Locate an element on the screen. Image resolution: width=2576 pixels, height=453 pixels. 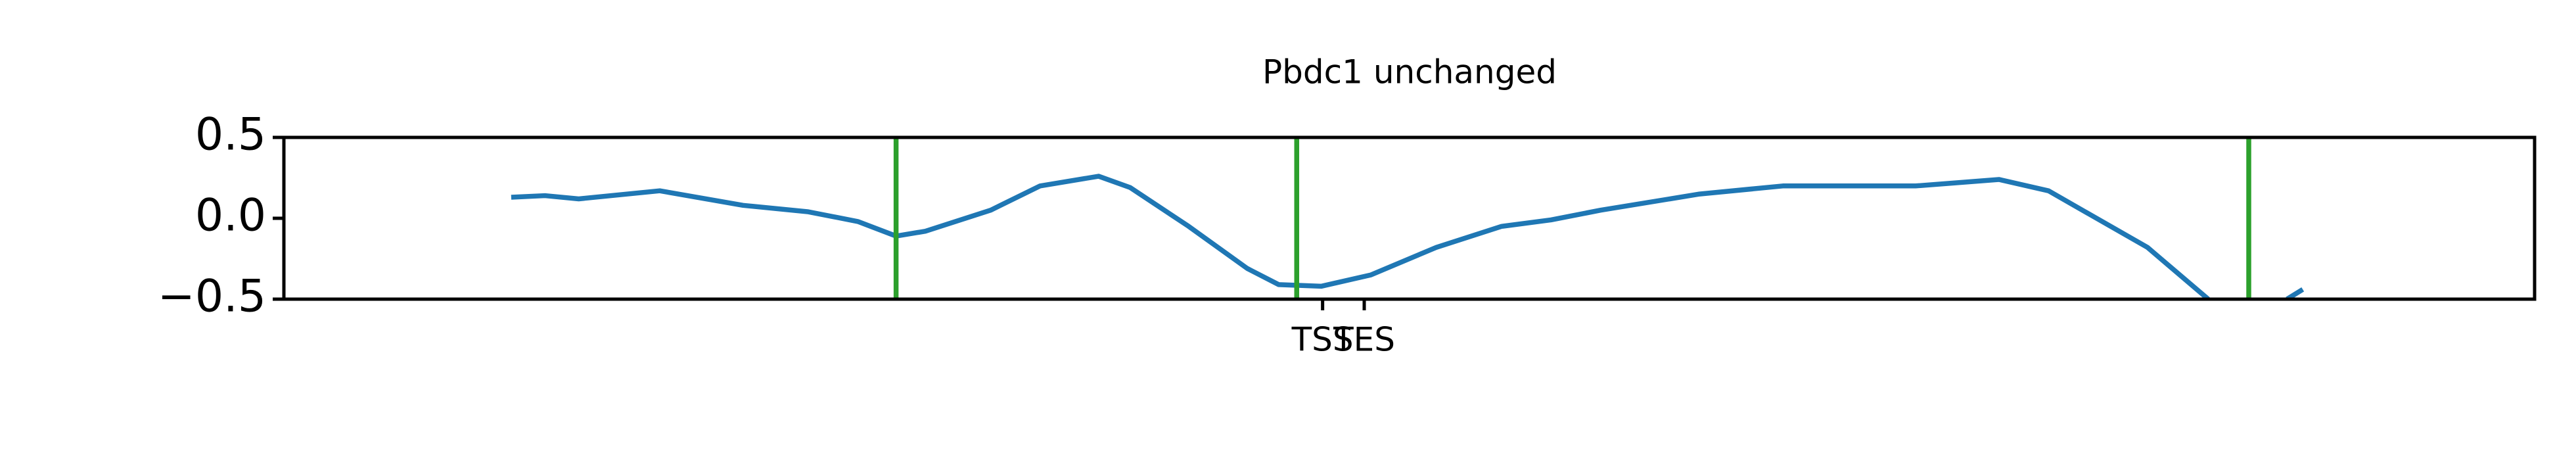
x-tick-label: TSS is located at coordinates (1323, 340).